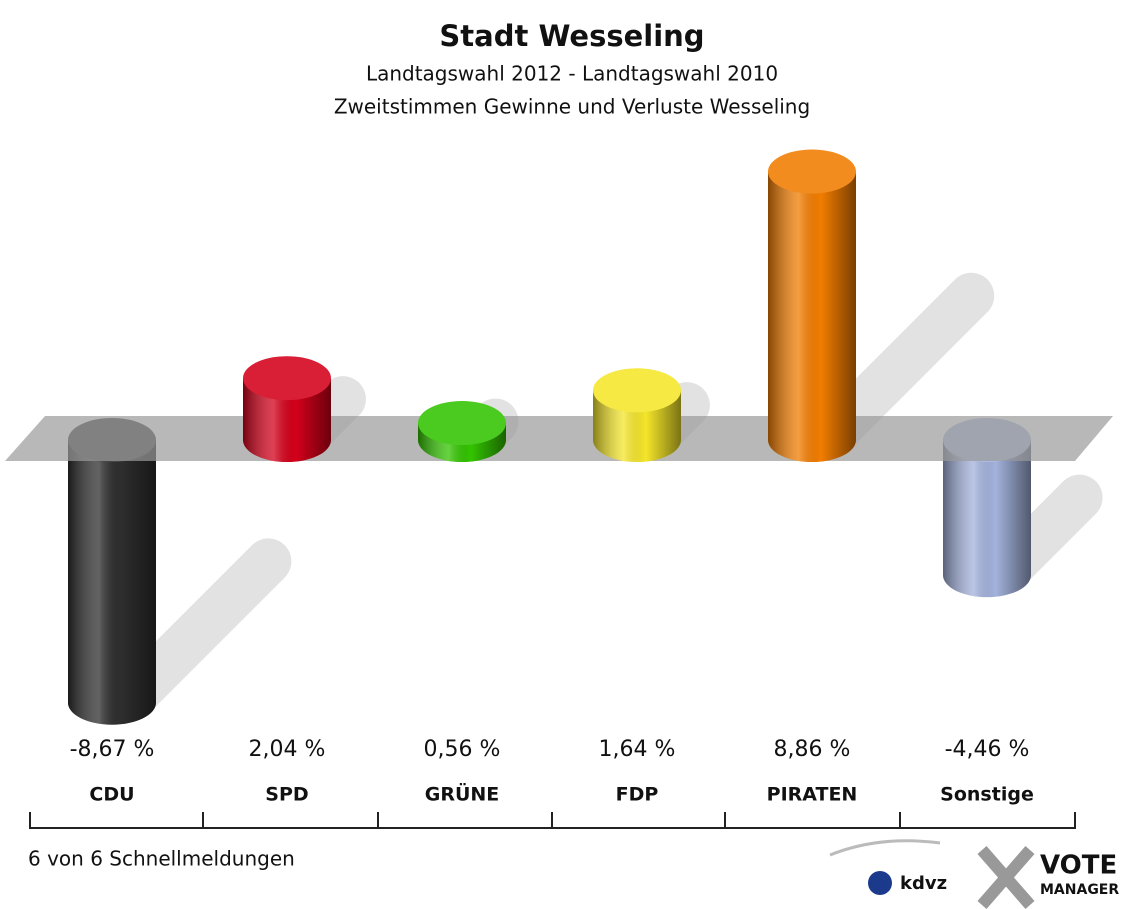 This screenshot has width=1131, height=909. What do you see at coordinates (1006, 877) in the screenshot?
I see `logo-x` at bounding box center [1006, 877].